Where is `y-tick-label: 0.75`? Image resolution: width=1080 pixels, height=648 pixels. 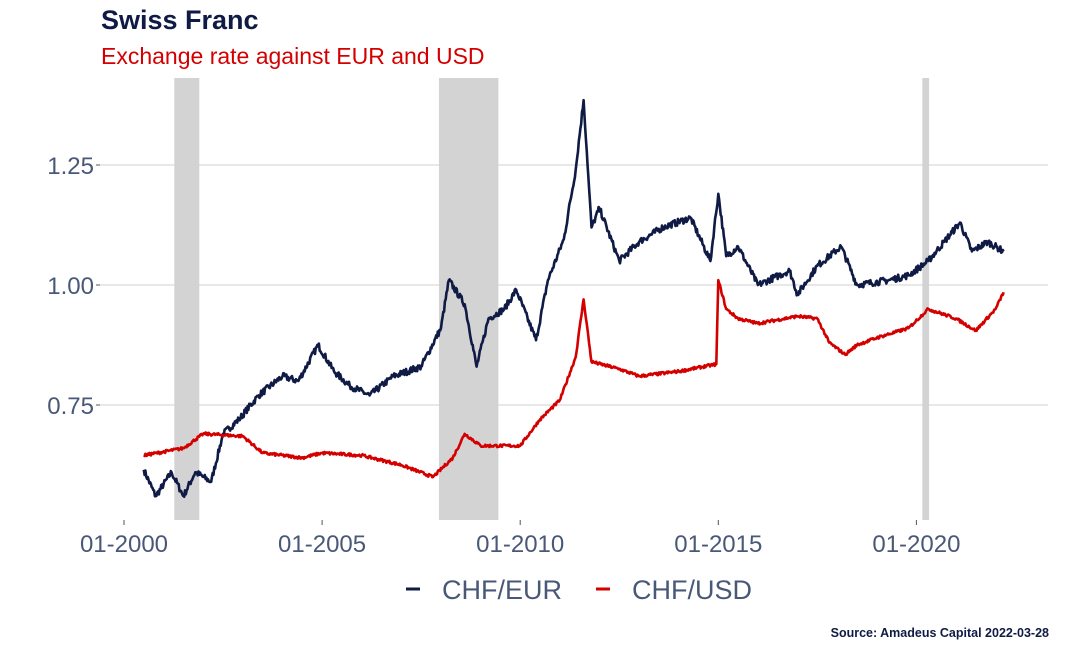 y-tick-label: 0.75 is located at coordinates (70, 406).